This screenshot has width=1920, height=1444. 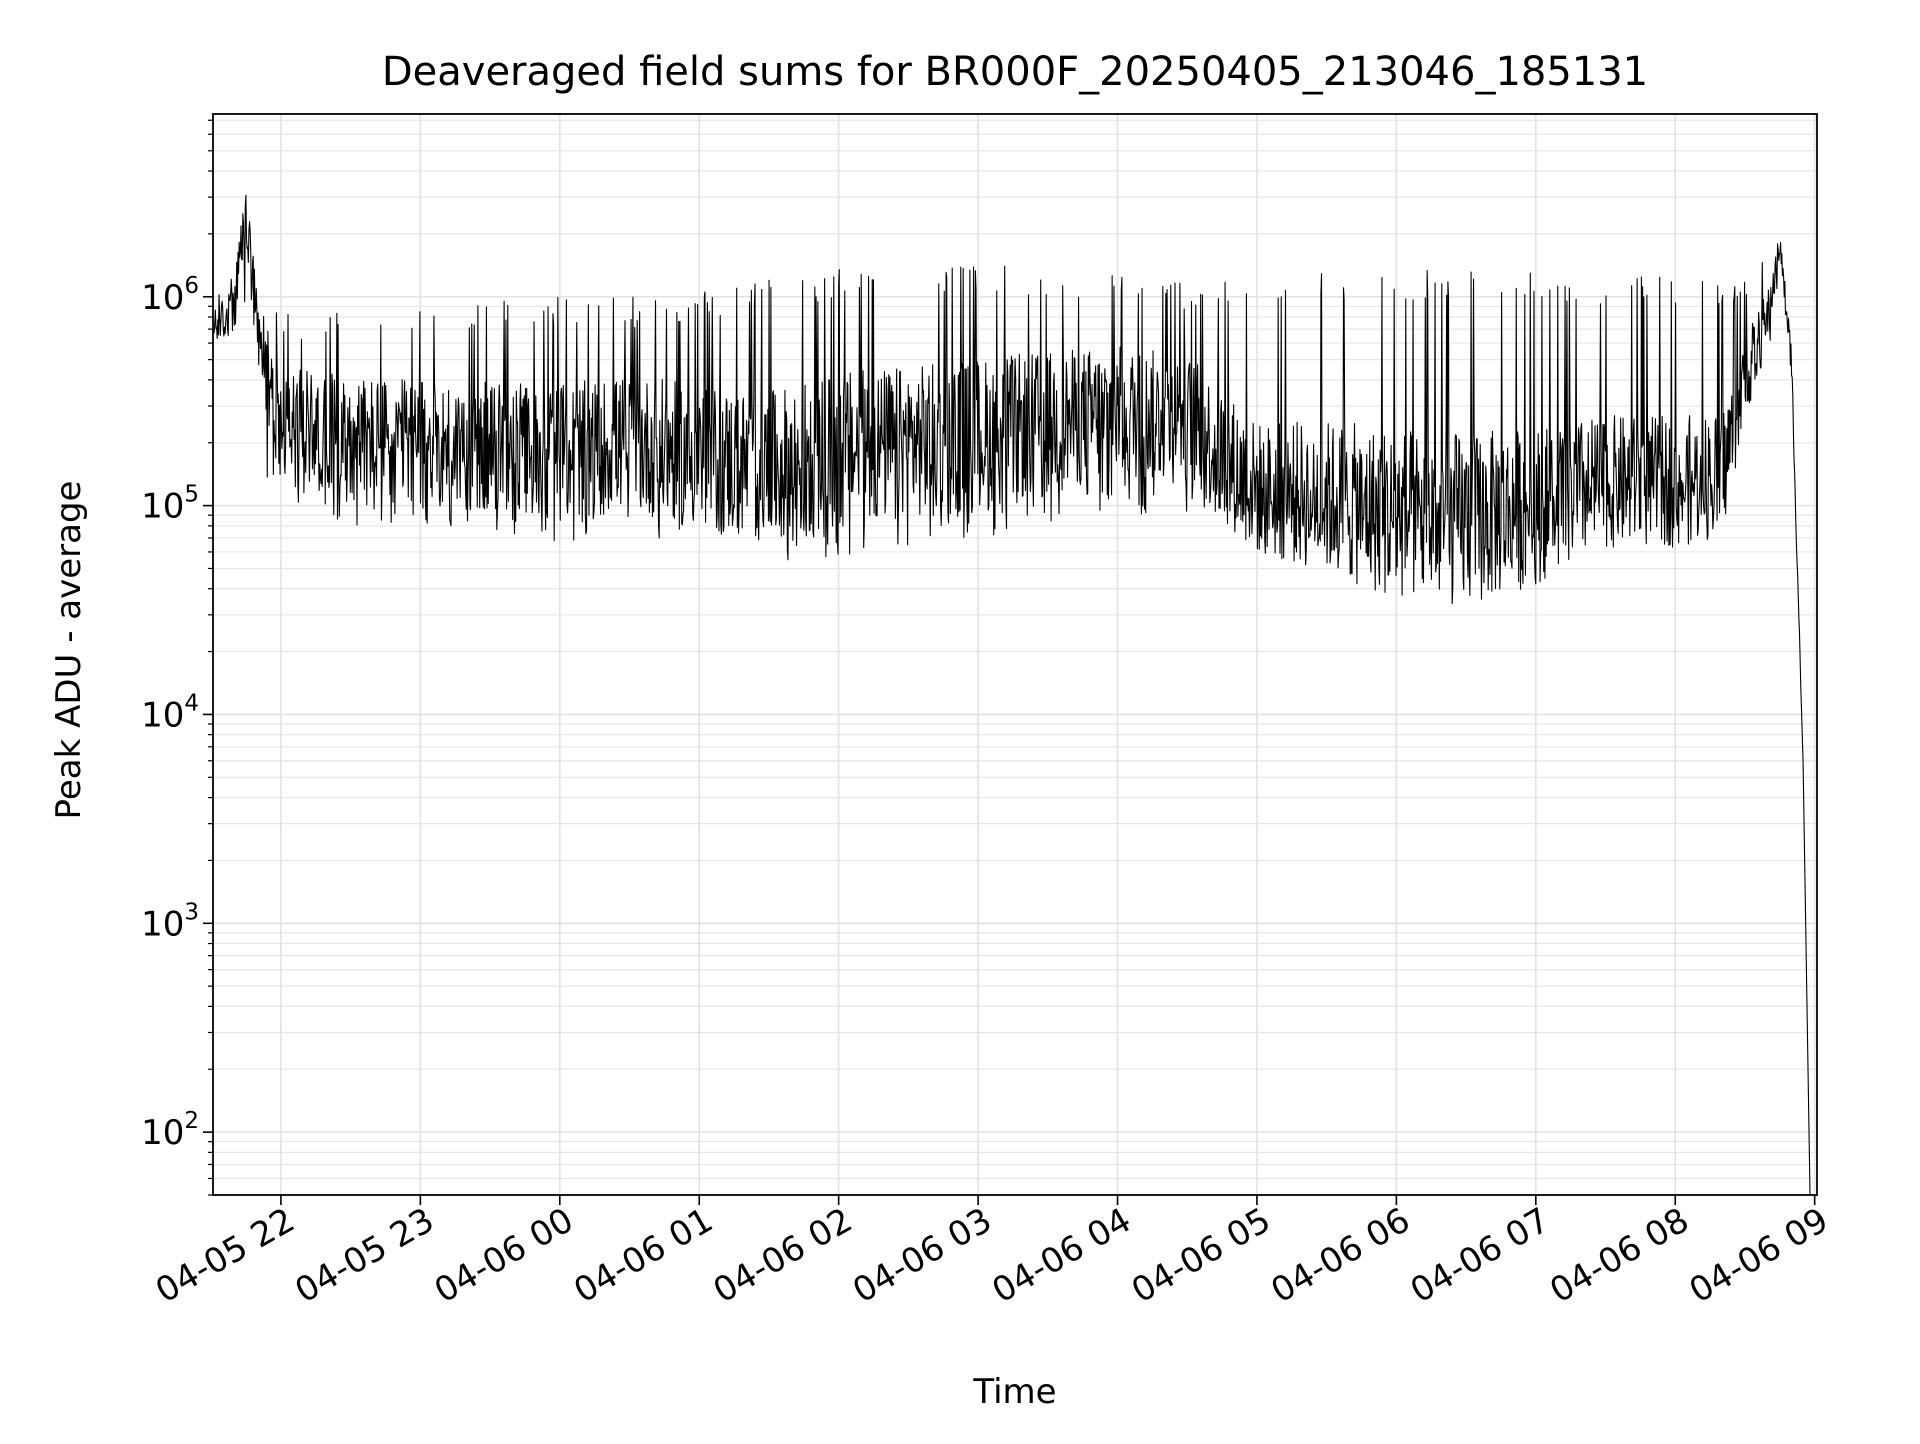 What do you see at coordinates (170, 712) in the screenshot?
I see `y-tick-label: 10⁴` at bounding box center [170, 712].